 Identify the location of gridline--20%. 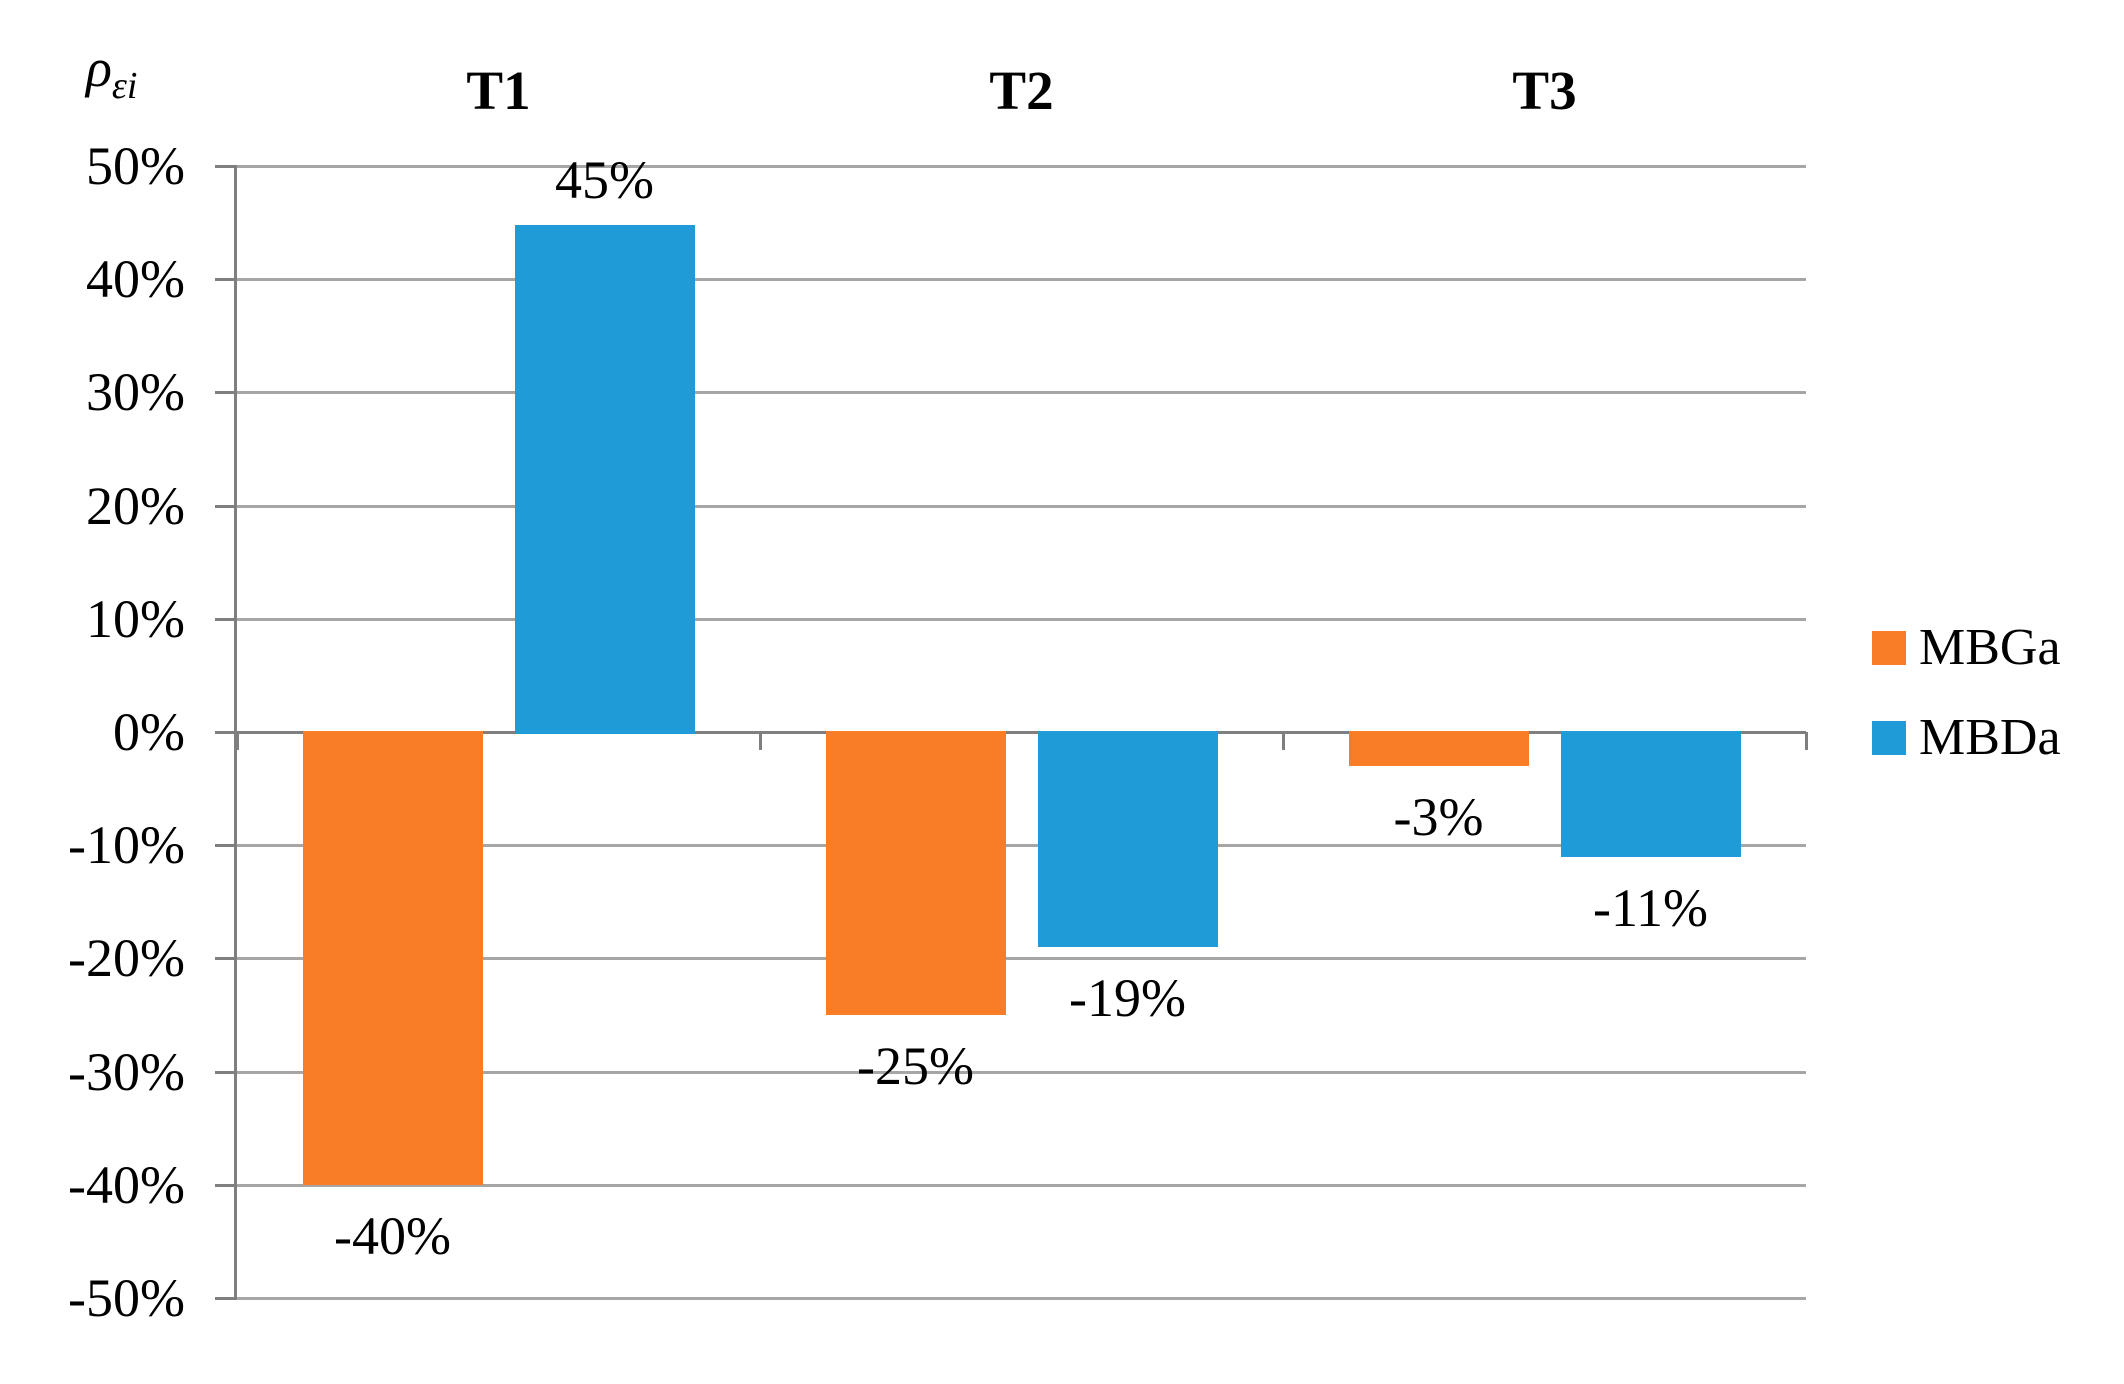
(1021, 959).